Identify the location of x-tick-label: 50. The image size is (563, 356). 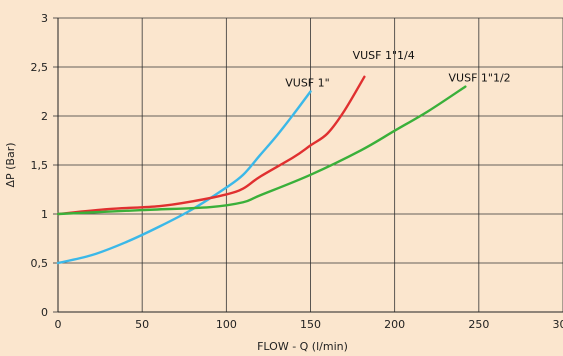
(142, 324).